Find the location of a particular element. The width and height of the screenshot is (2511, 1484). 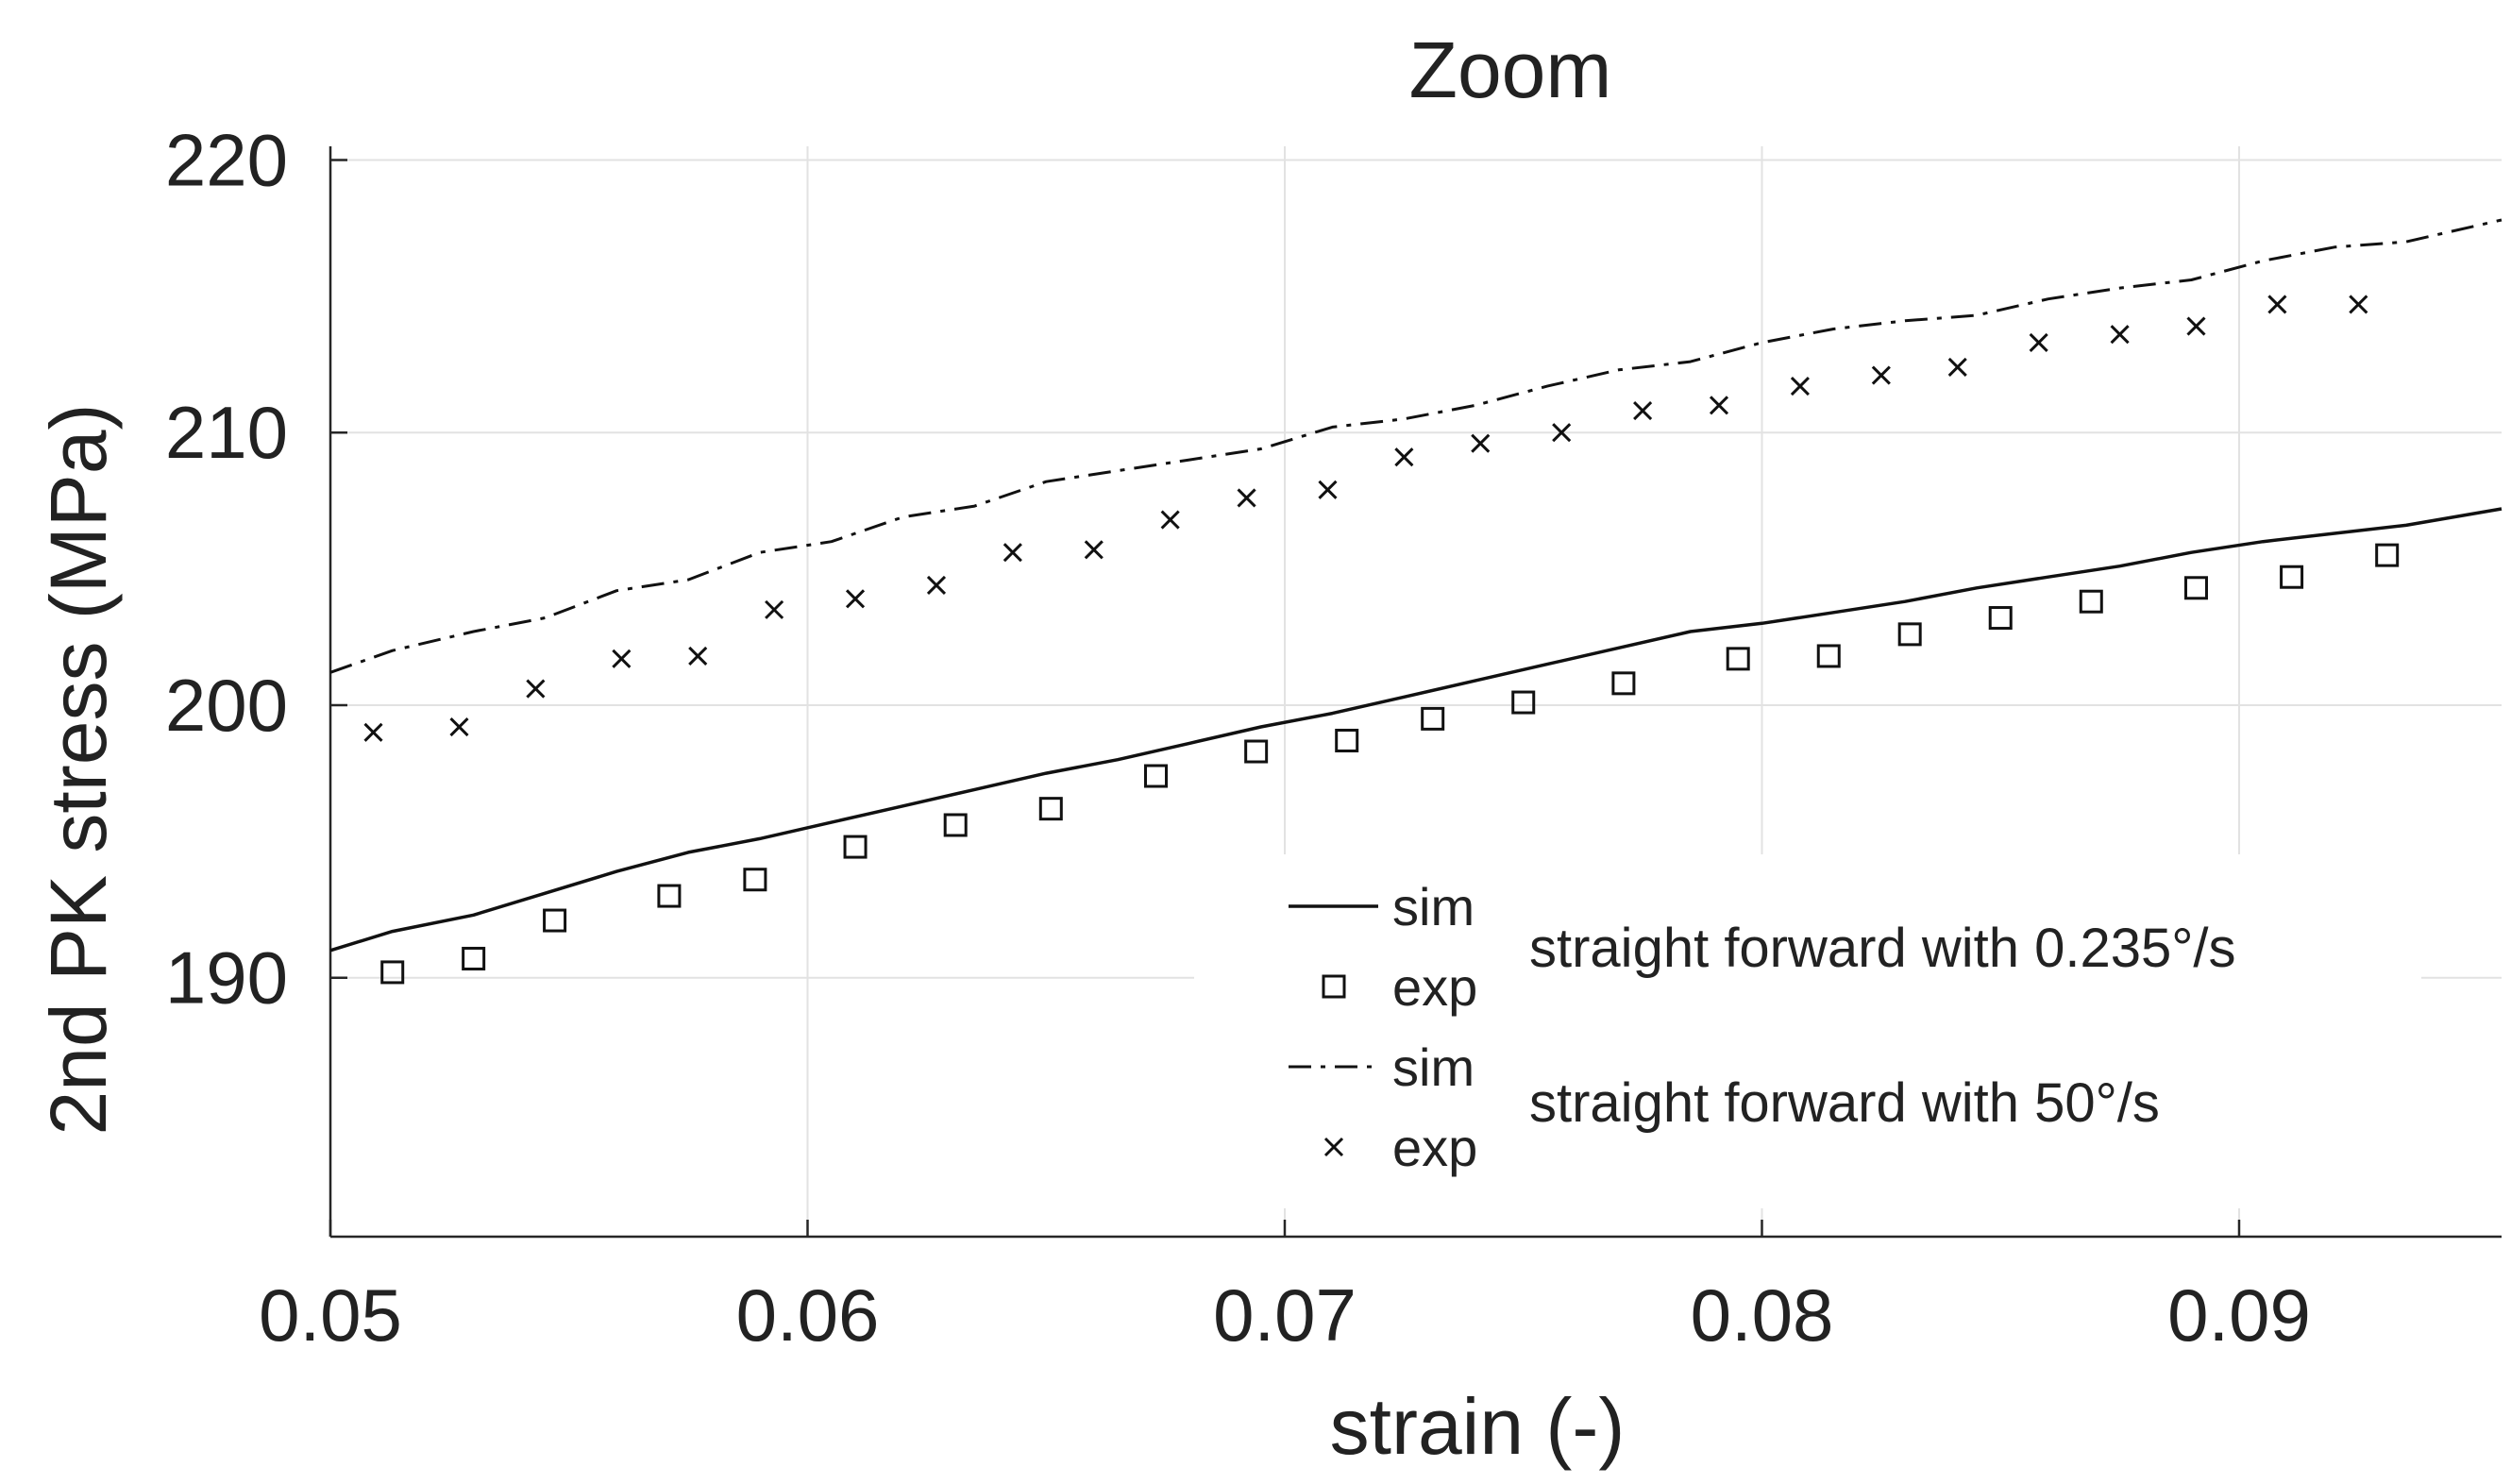

y-tick-label: 210 is located at coordinates (226, 432).